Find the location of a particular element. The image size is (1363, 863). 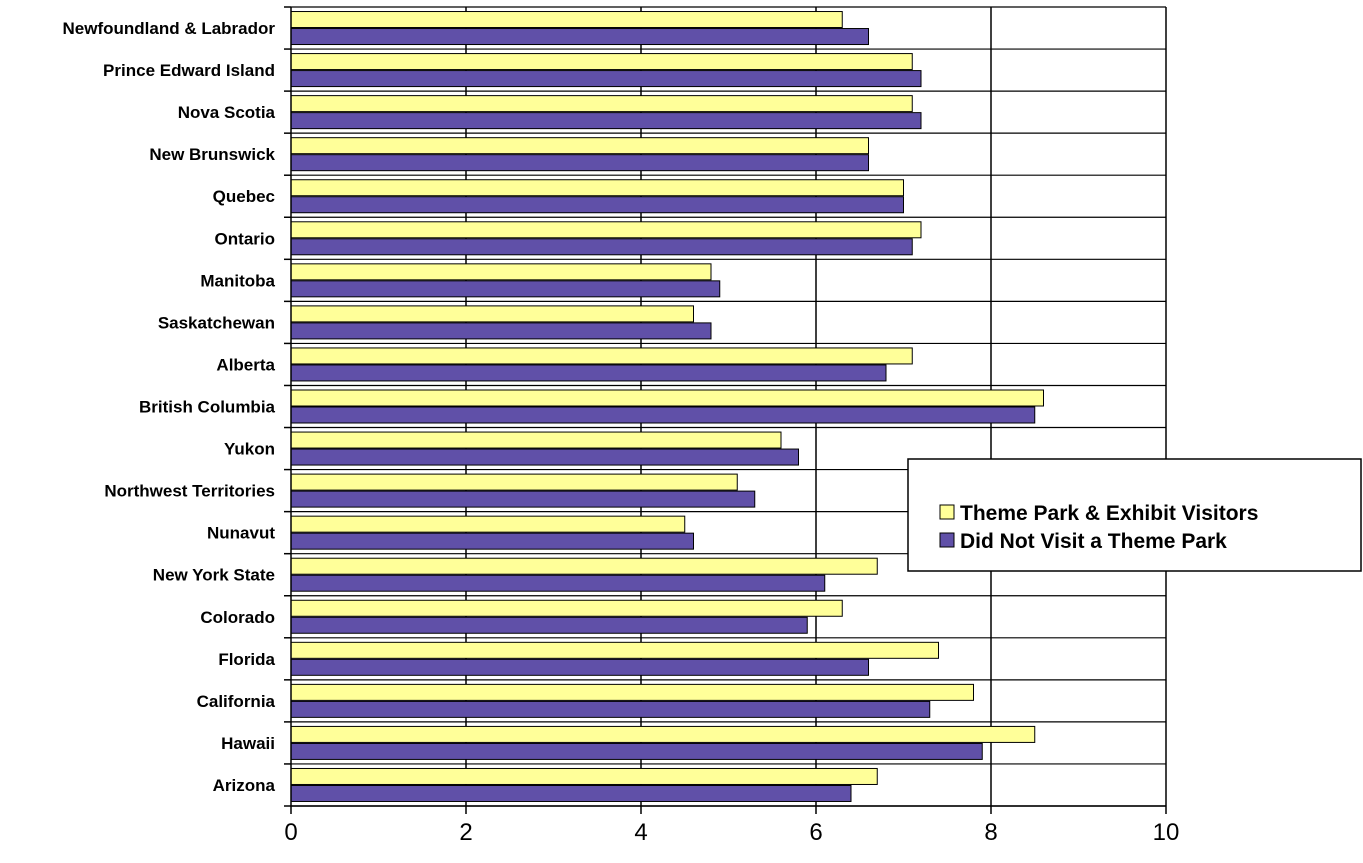

bar-nova-scotia-did-not-visit is located at coordinates (606, 121).